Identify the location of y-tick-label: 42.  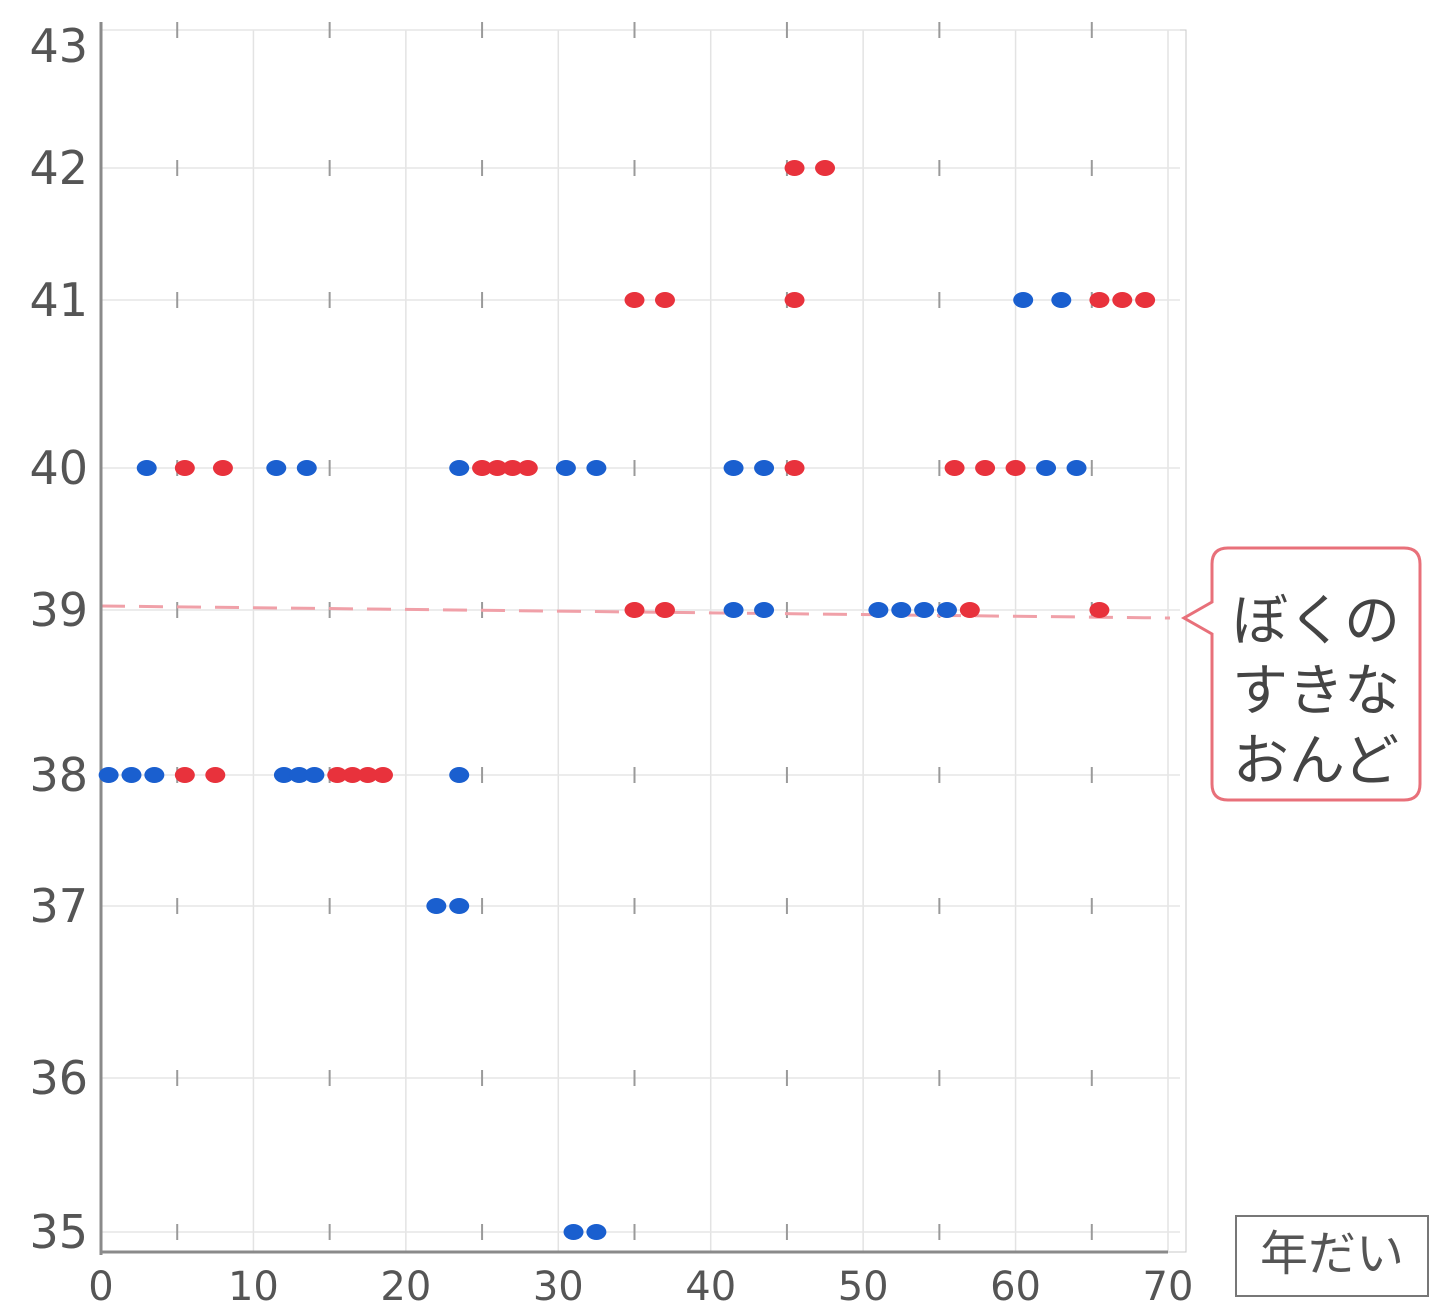
(58, 168).